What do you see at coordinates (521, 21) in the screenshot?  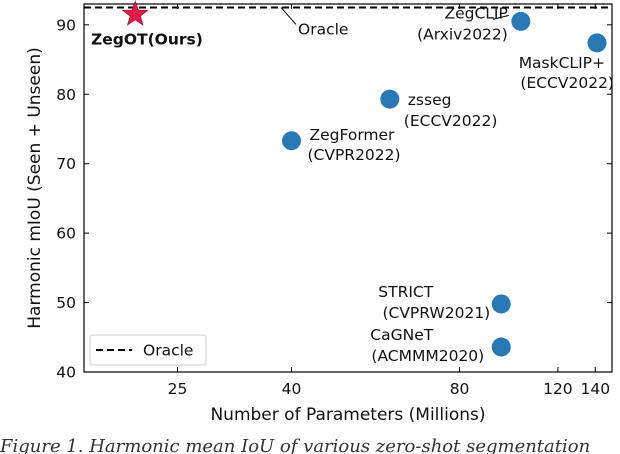 I see `point-zegclip` at bounding box center [521, 21].